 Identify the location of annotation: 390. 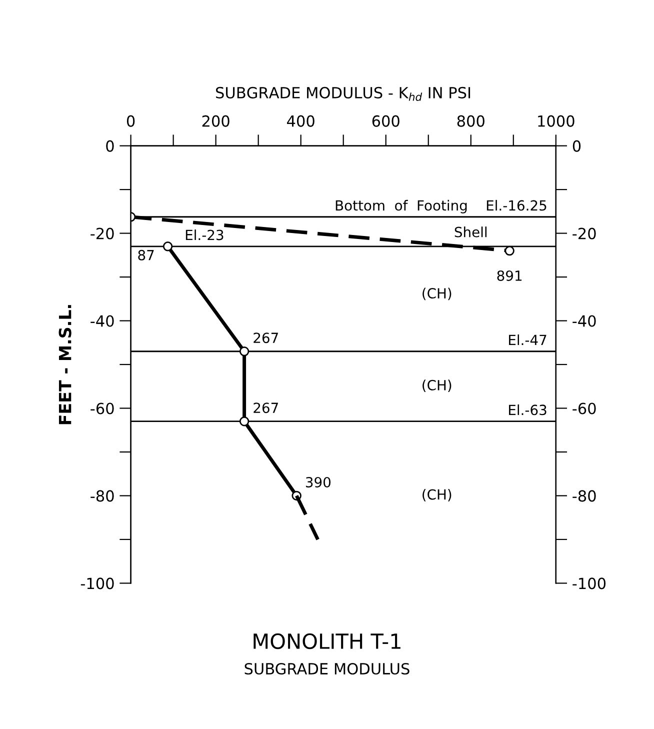
(318, 482).